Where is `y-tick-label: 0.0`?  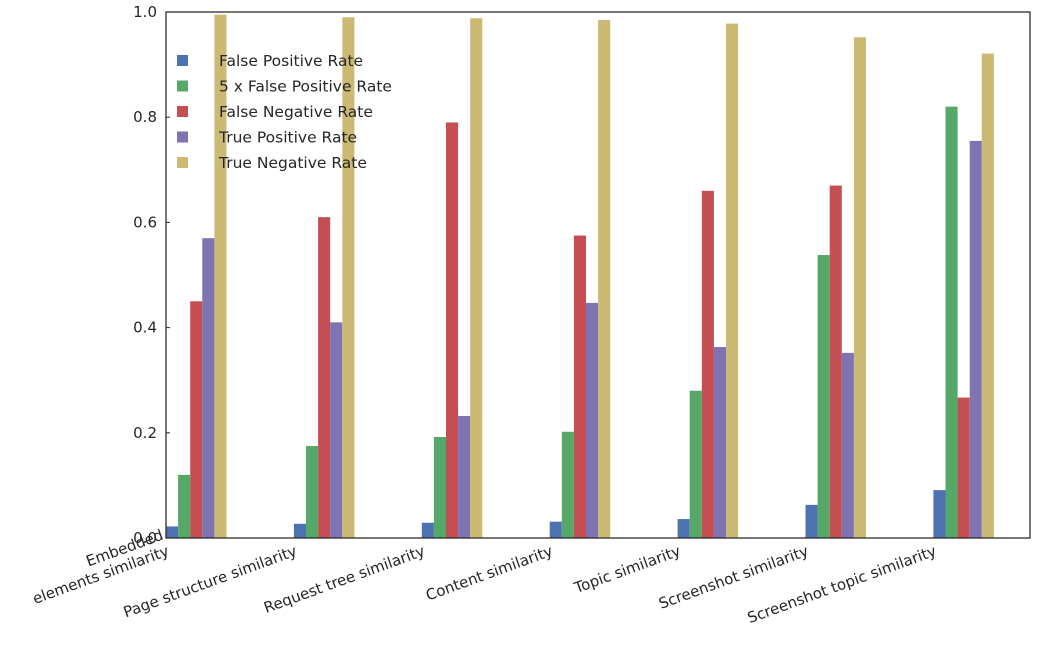 y-tick-label: 0.0 is located at coordinates (145, 538).